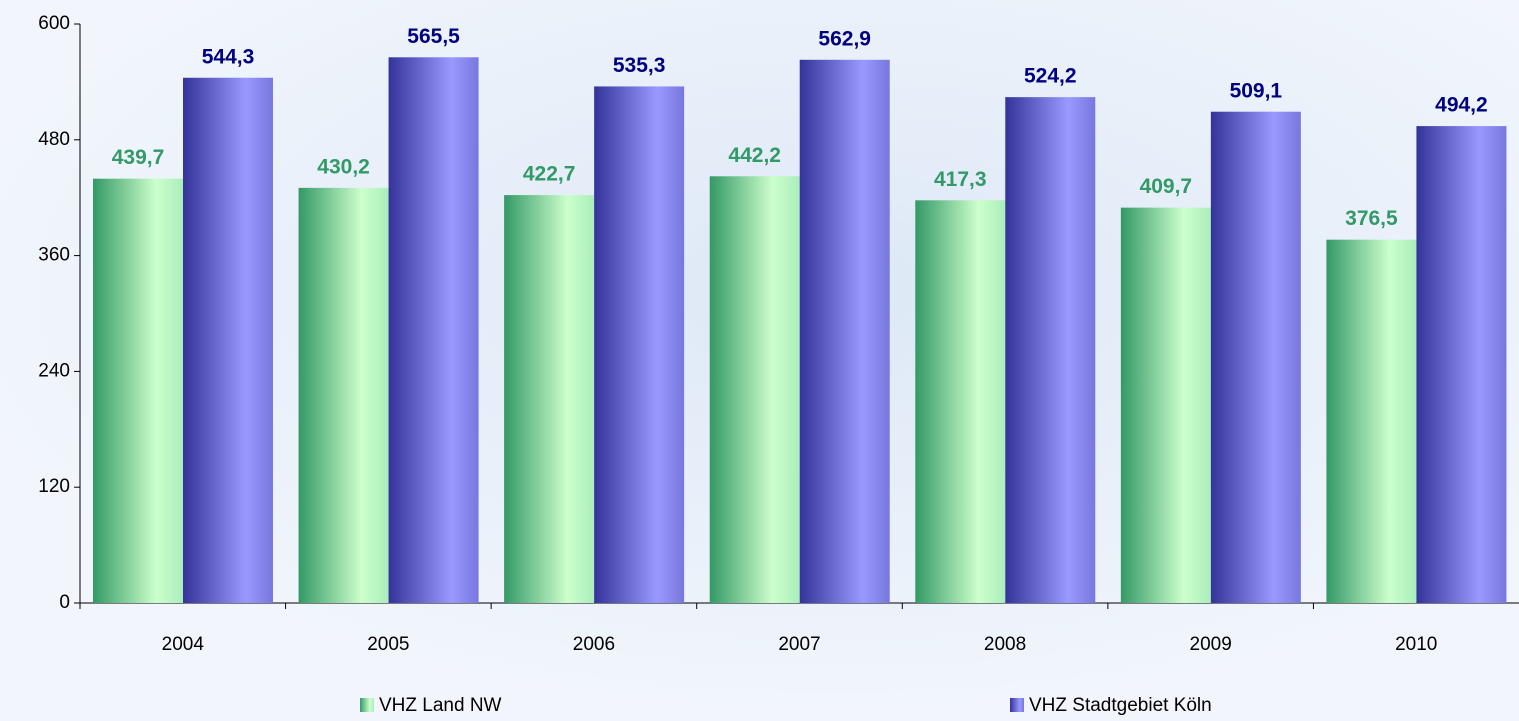 The width and height of the screenshot is (1519, 721). What do you see at coordinates (388, 644) in the screenshot?
I see `x-tick-label: 2005` at bounding box center [388, 644].